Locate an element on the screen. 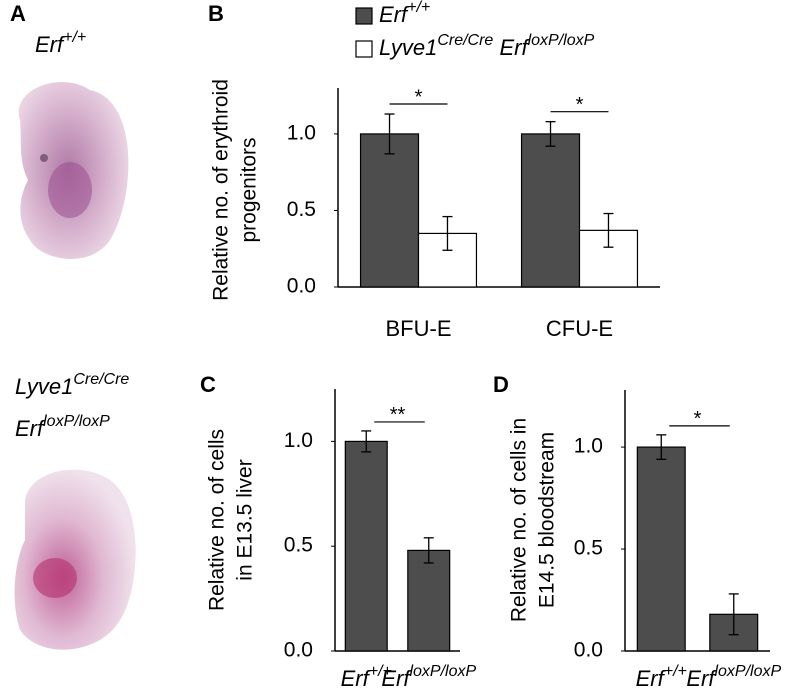 Image resolution: width=800 pixels, height=694 pixels. y-axis-label: progenitors is located at coordinates (249, 189).